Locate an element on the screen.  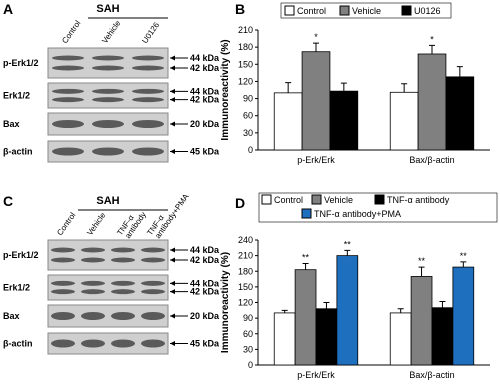
panel-label: D is located at coordinates (240, 203).